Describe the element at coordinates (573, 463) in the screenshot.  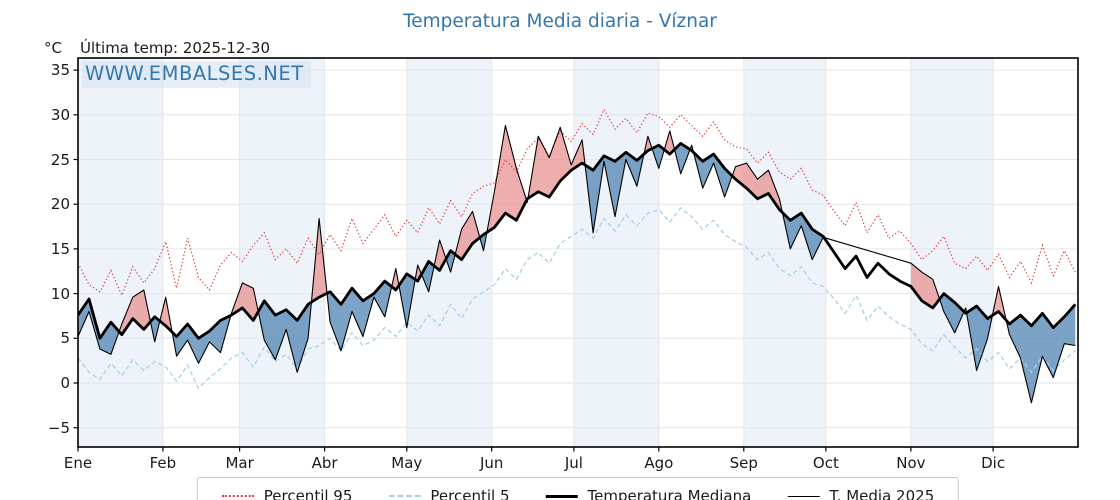
I see `x-tick-label: Jul` at that location.